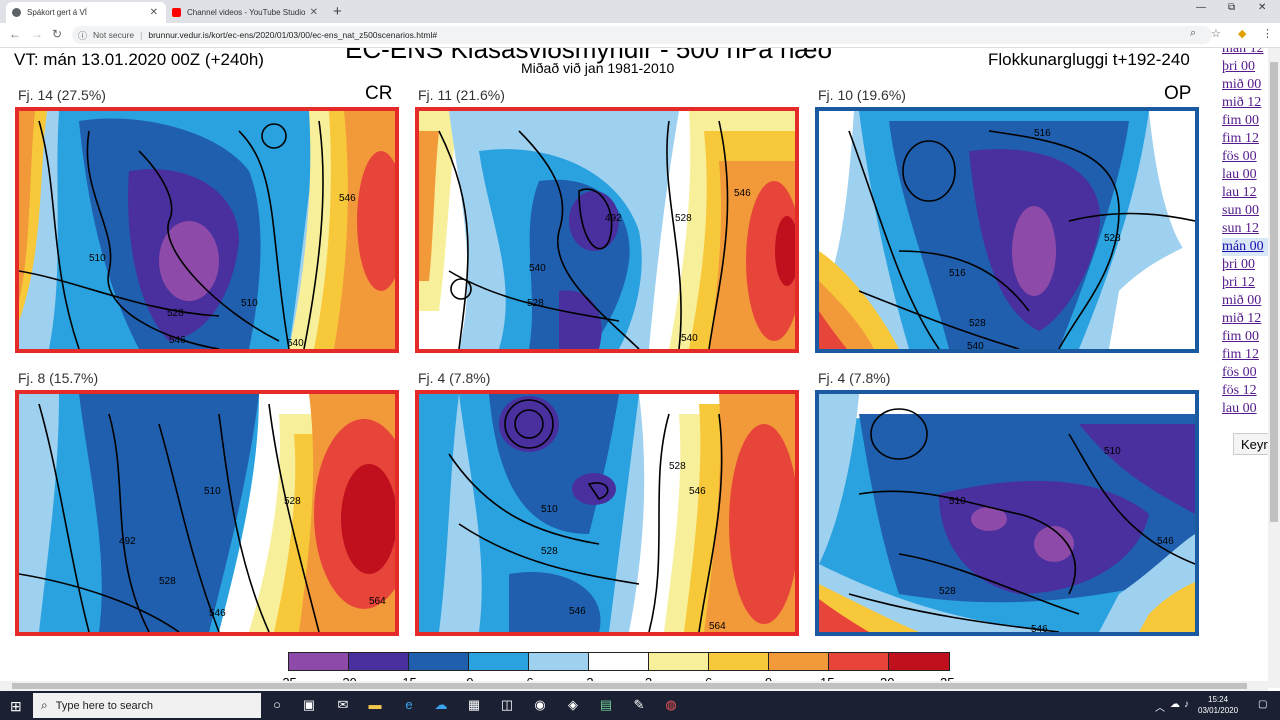 The height and width of the screenshot is (720, 1280). What do you see at coordinates (58, 378) in the screenshot?
I see `panel-label: Fj. 8 (15.7%)` at bounding box center [58, 378].